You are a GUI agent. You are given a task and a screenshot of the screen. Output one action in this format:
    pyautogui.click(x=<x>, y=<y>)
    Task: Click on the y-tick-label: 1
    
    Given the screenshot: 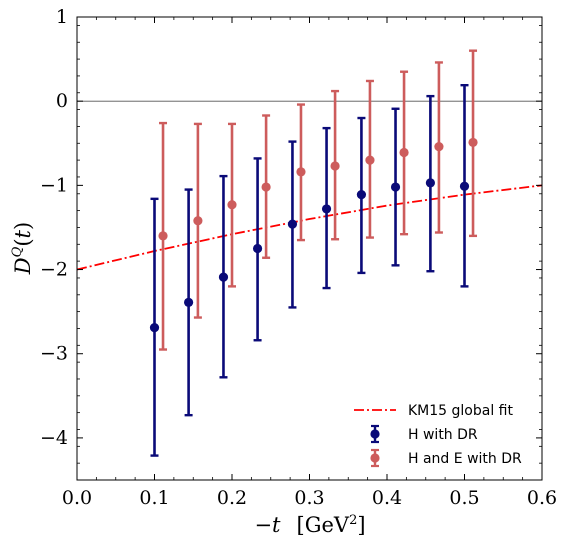 What is the action you would take?
    pyautogui.click(x=62, y=17)
    